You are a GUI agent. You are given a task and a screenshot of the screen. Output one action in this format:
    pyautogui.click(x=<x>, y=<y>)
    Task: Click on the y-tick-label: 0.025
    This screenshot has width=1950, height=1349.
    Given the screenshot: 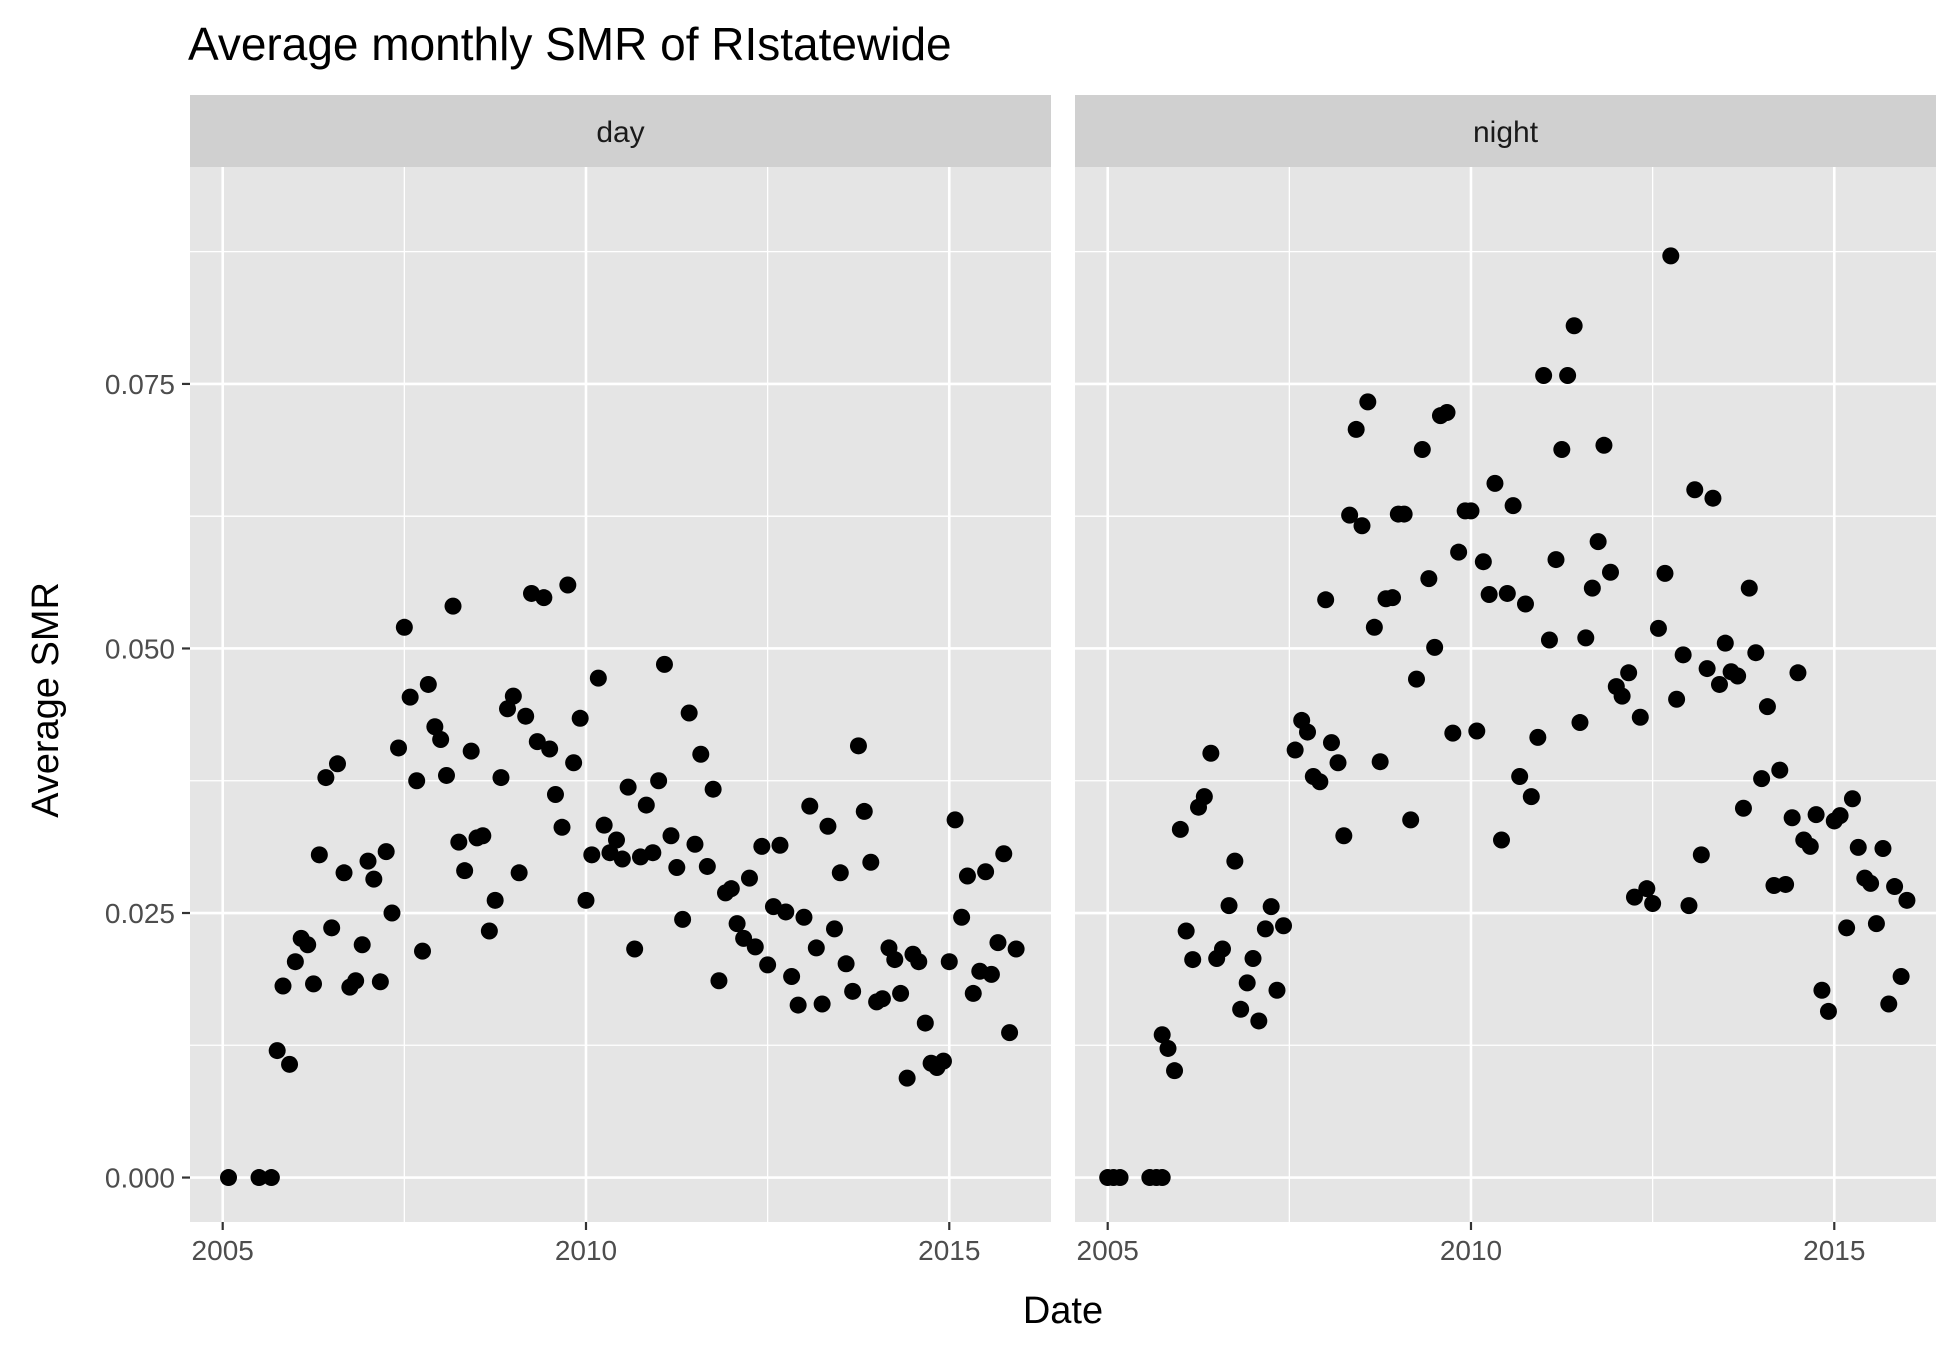 What is the action you would take?
    pyautogui.click(x=140, y=913)
    